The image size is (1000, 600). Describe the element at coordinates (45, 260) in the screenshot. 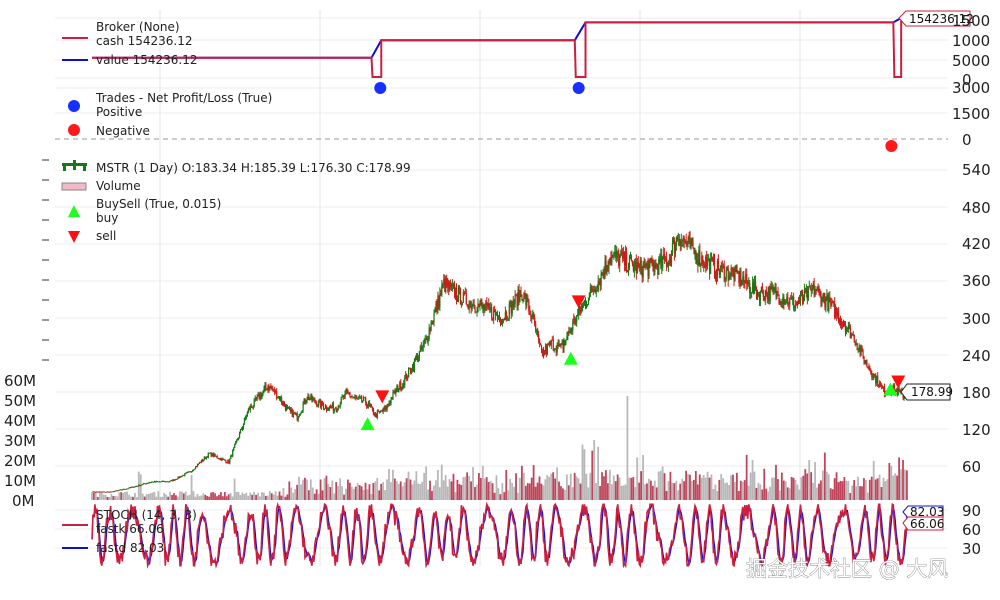

I see `left-axis-minor-ticks` at that location.